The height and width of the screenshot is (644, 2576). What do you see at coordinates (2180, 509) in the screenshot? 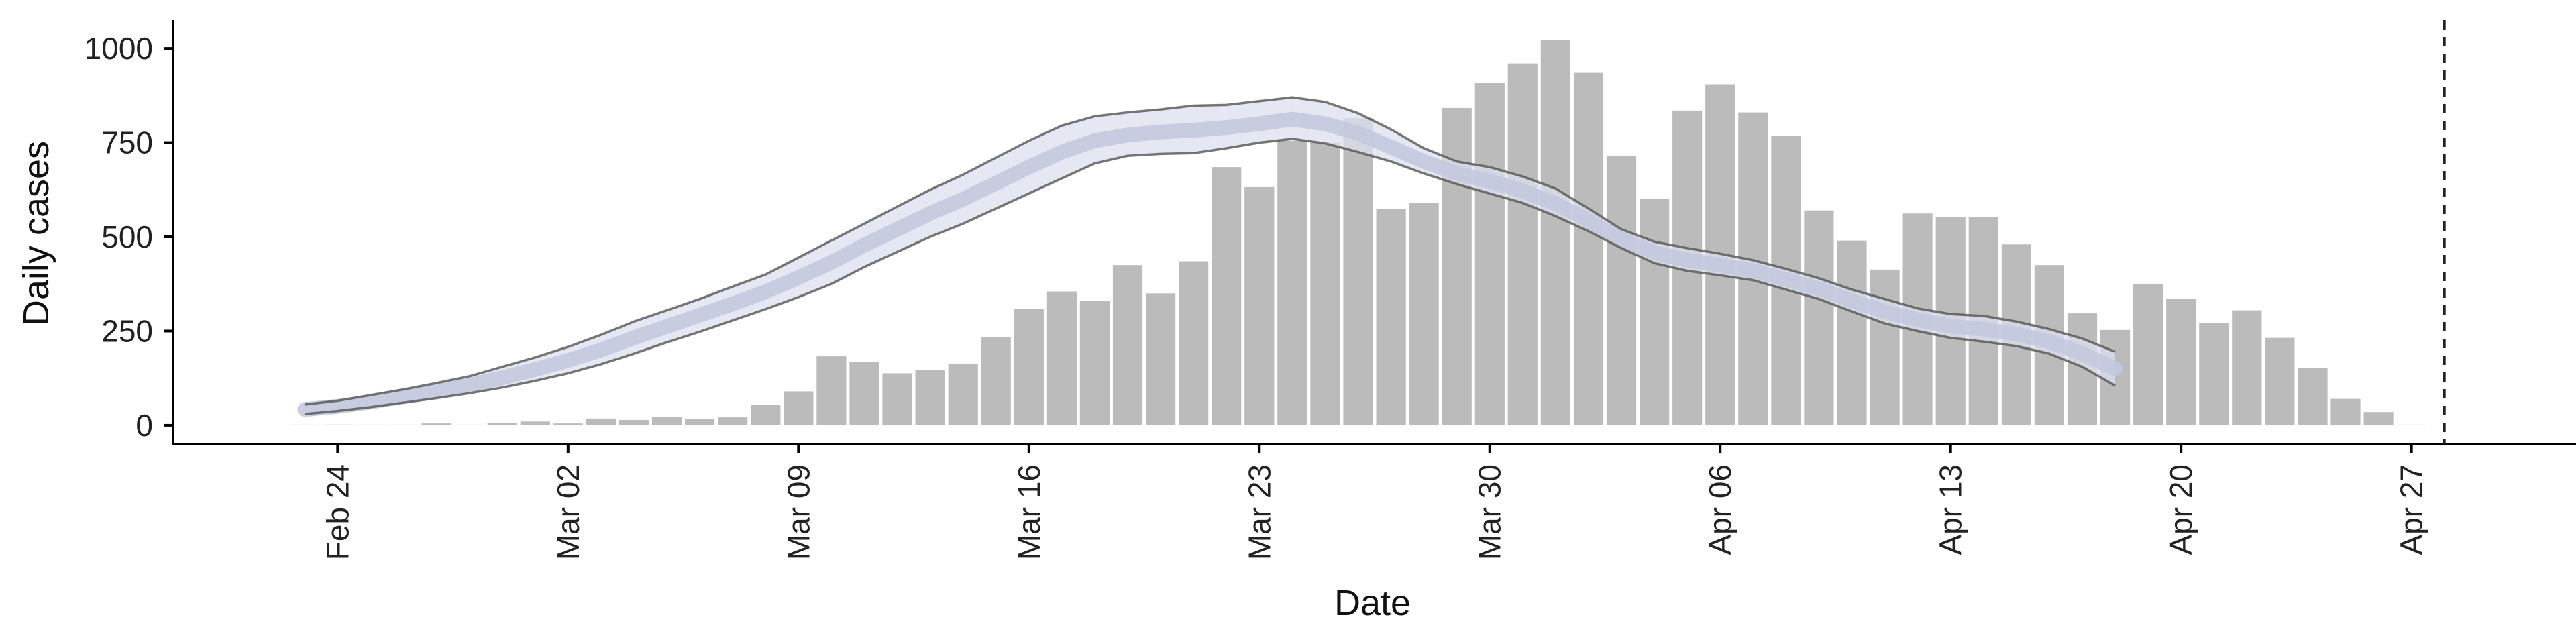
I see `x-tick-label: Apr 20` at bounding box center [2180, 509].